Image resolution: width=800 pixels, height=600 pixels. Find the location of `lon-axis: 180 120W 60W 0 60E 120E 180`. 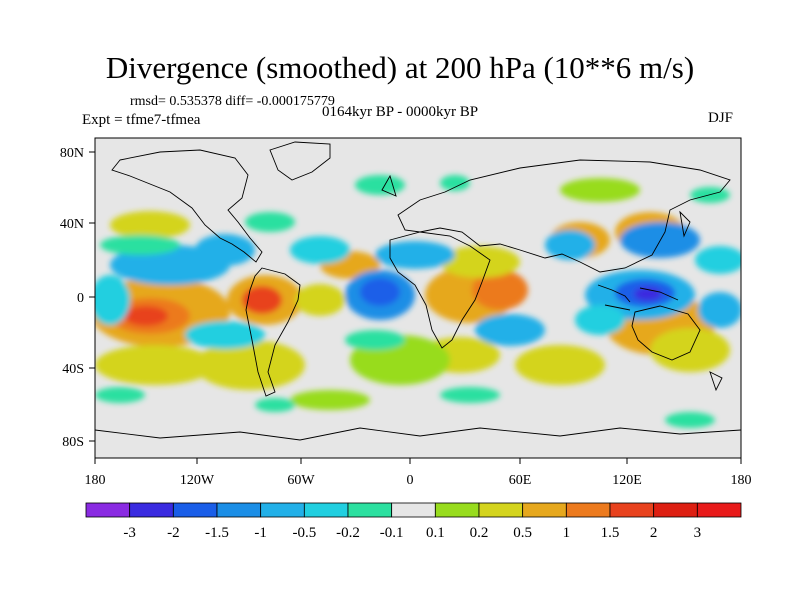

lon-axis: 180 120W 60W 0 60E 120E 180 is located at coordinates (418, 473).